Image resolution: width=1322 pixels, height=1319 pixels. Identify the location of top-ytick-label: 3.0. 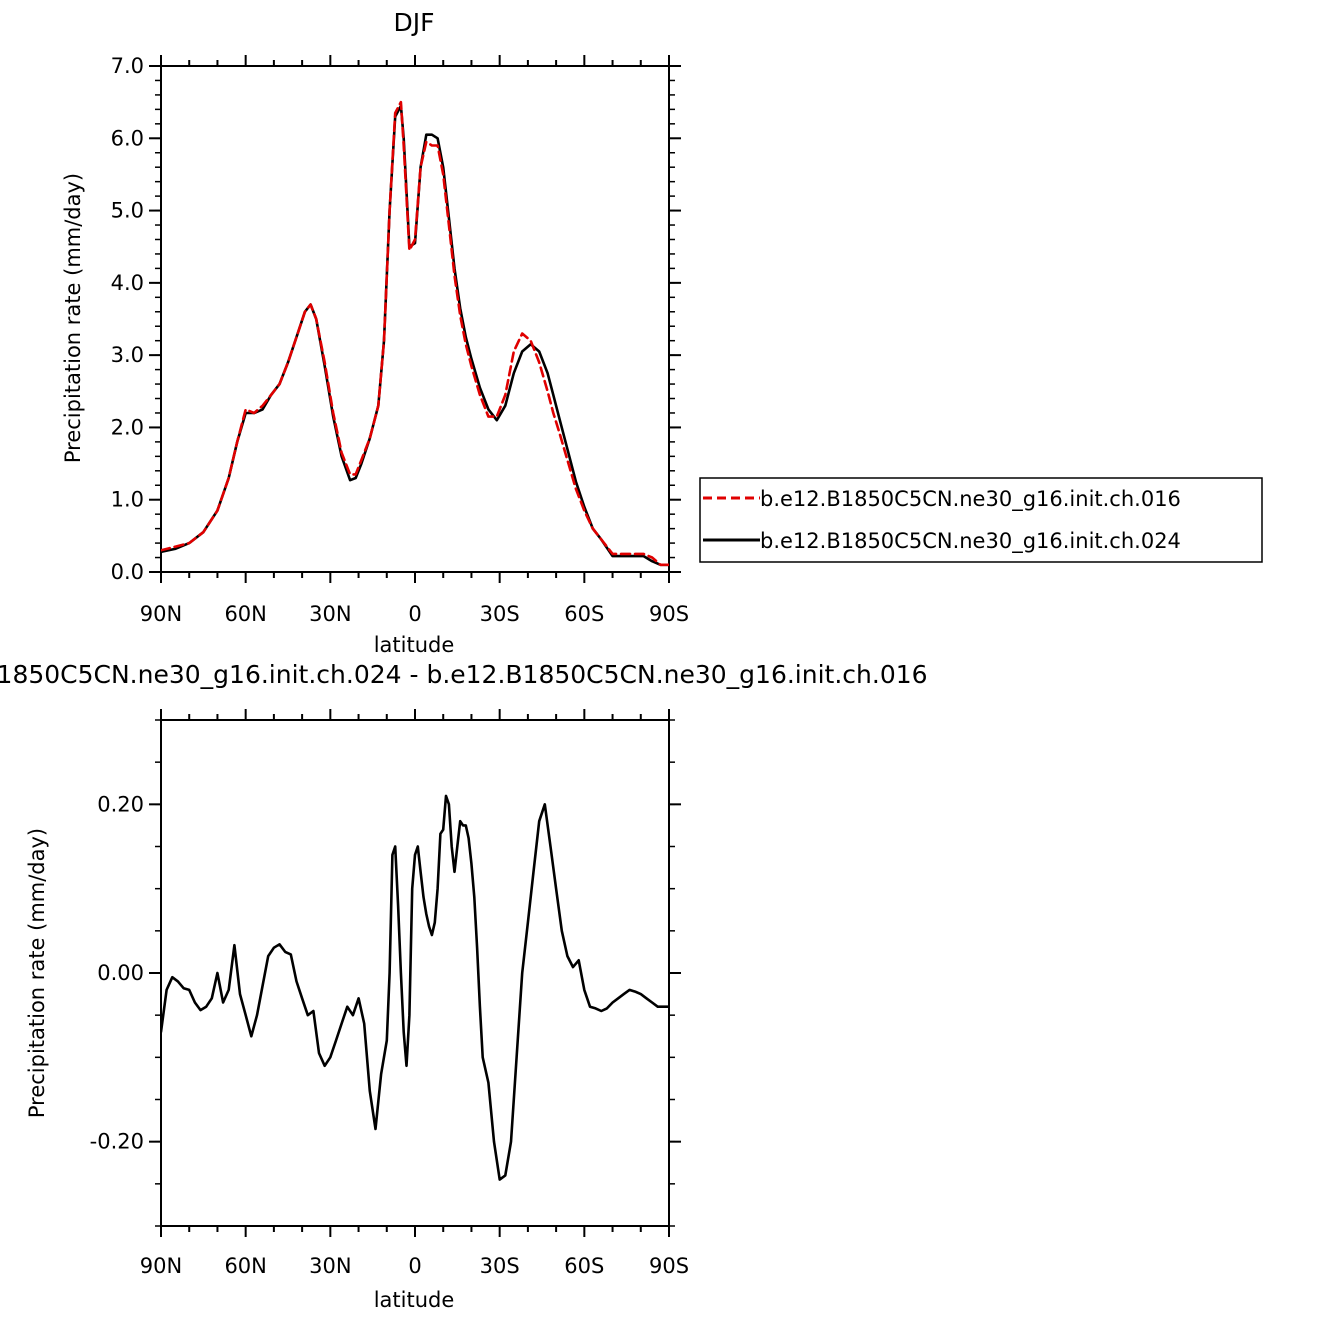
(127, 355).